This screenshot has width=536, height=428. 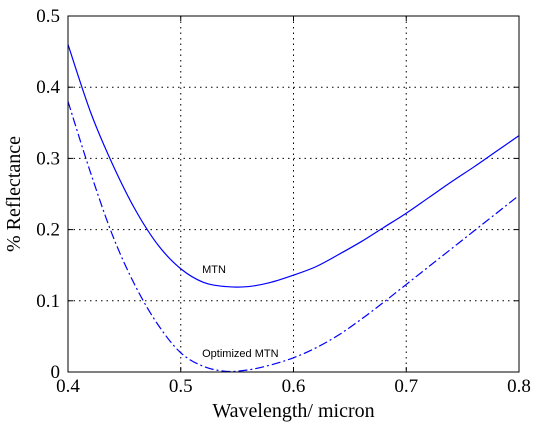 What do you see at coordinates (48, 230) in the screenshot?
I see `y-tick-label: 0.2` at bounding box center [48, 230].